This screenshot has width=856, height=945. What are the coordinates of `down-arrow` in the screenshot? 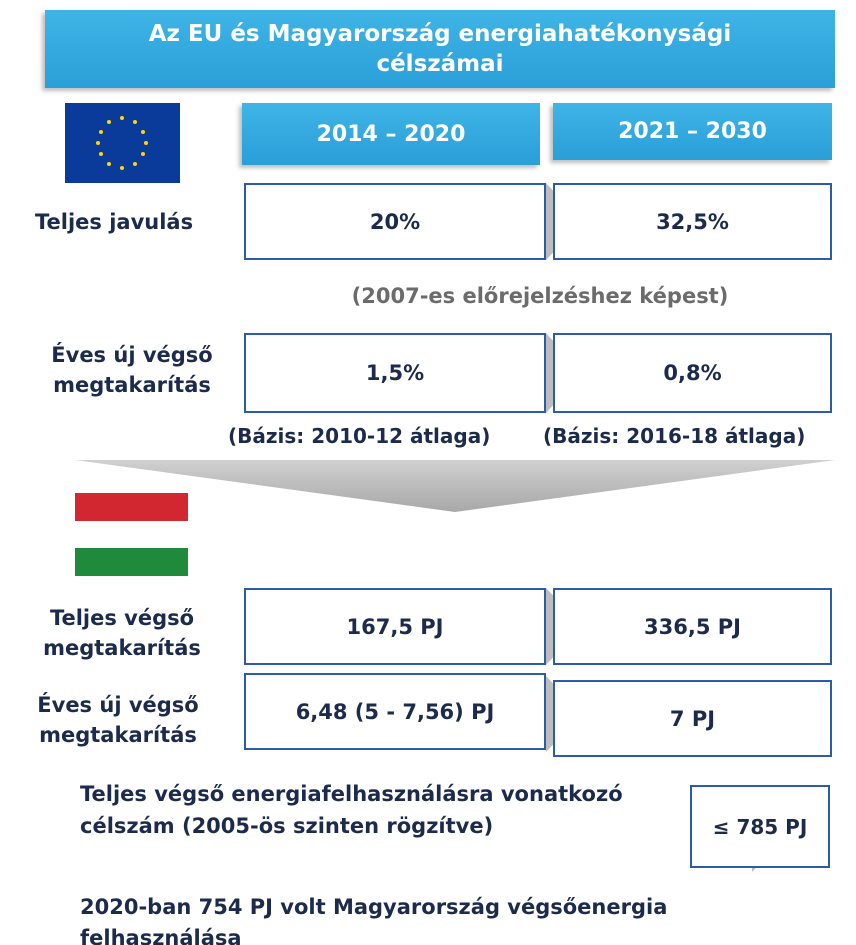 It's located at (455, 486).